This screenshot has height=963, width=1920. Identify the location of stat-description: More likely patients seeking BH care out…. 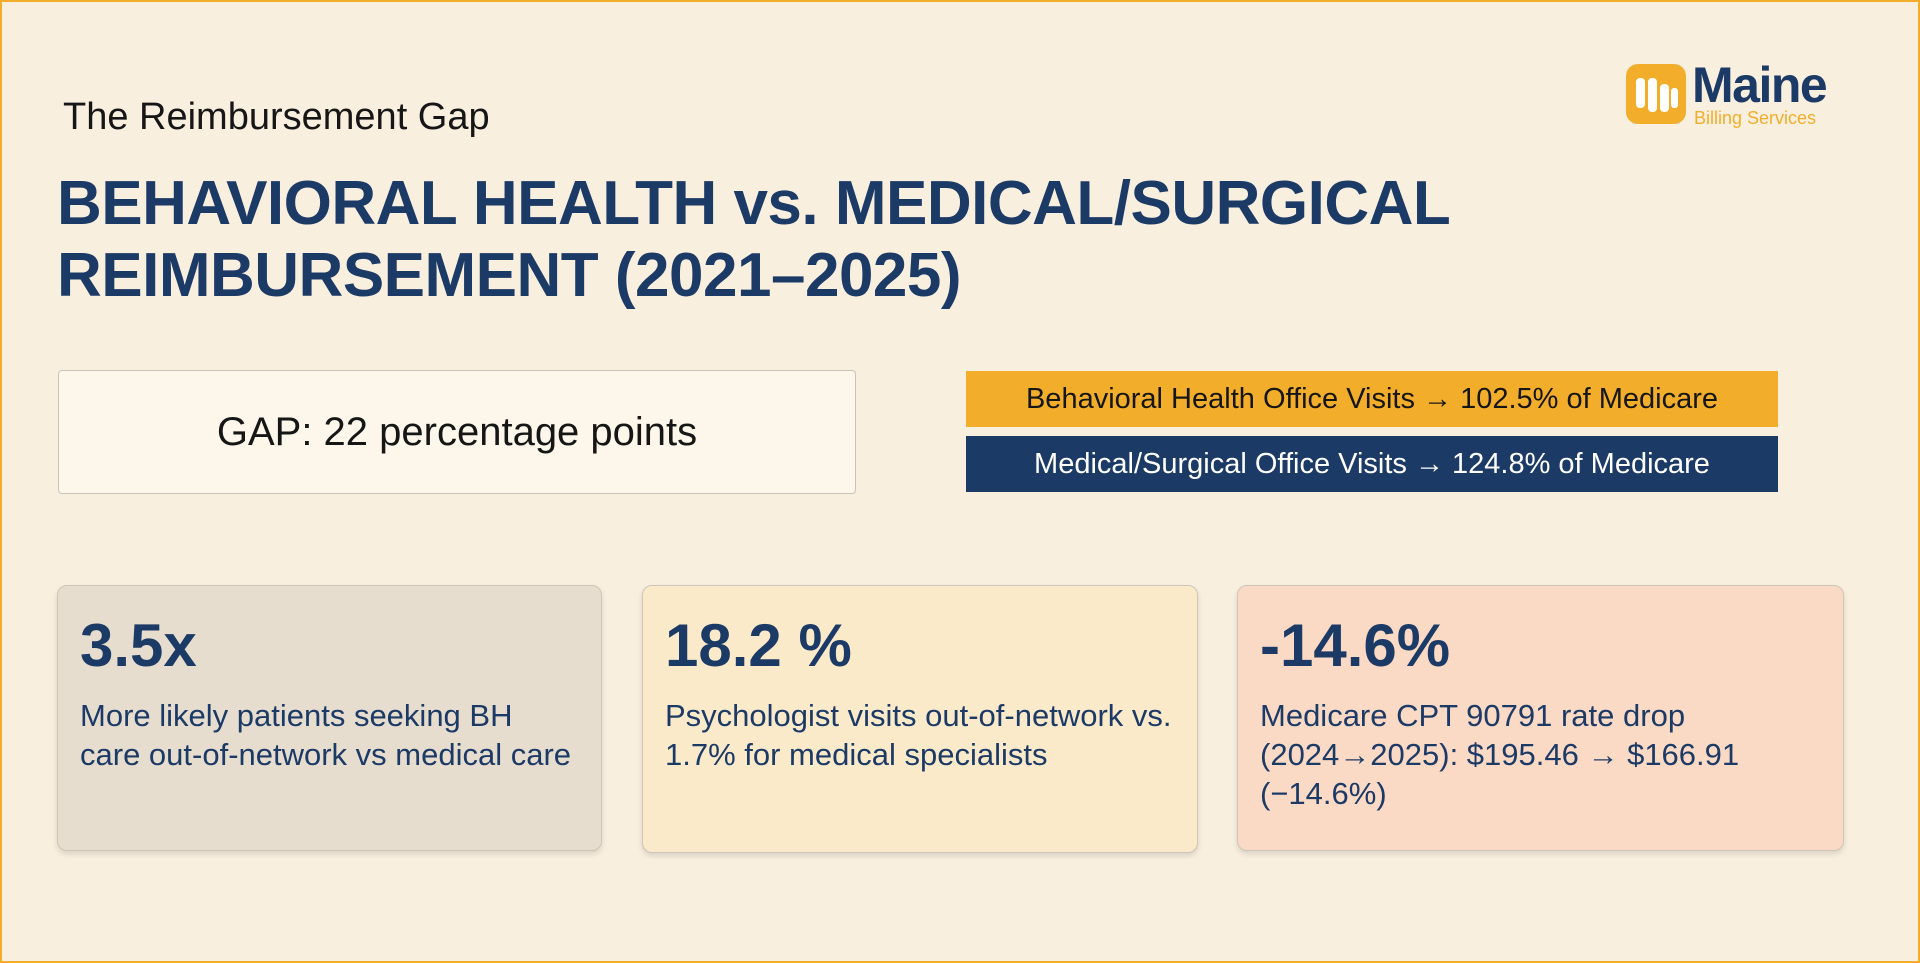
(326, 735).